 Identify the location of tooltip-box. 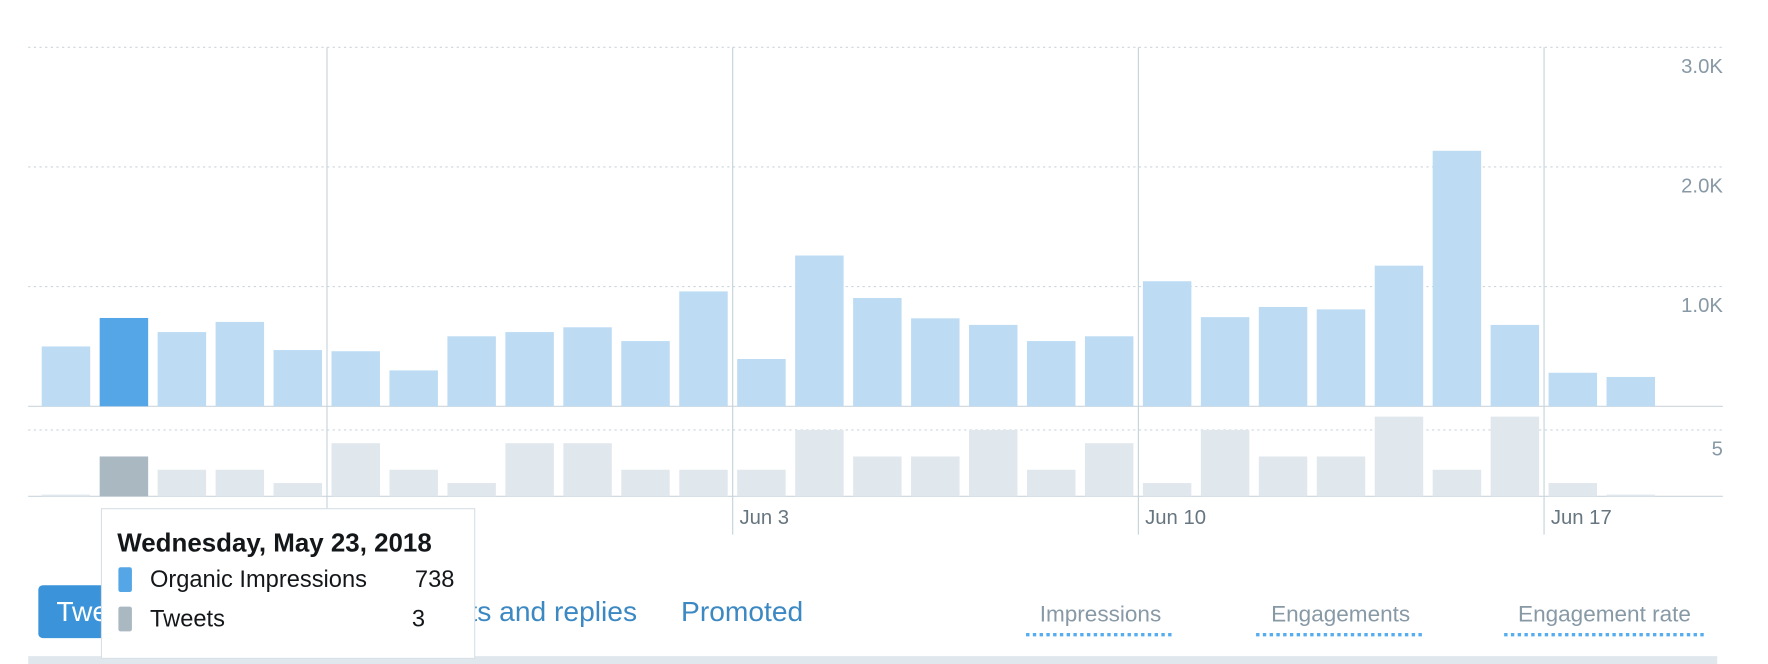
(288, 583).